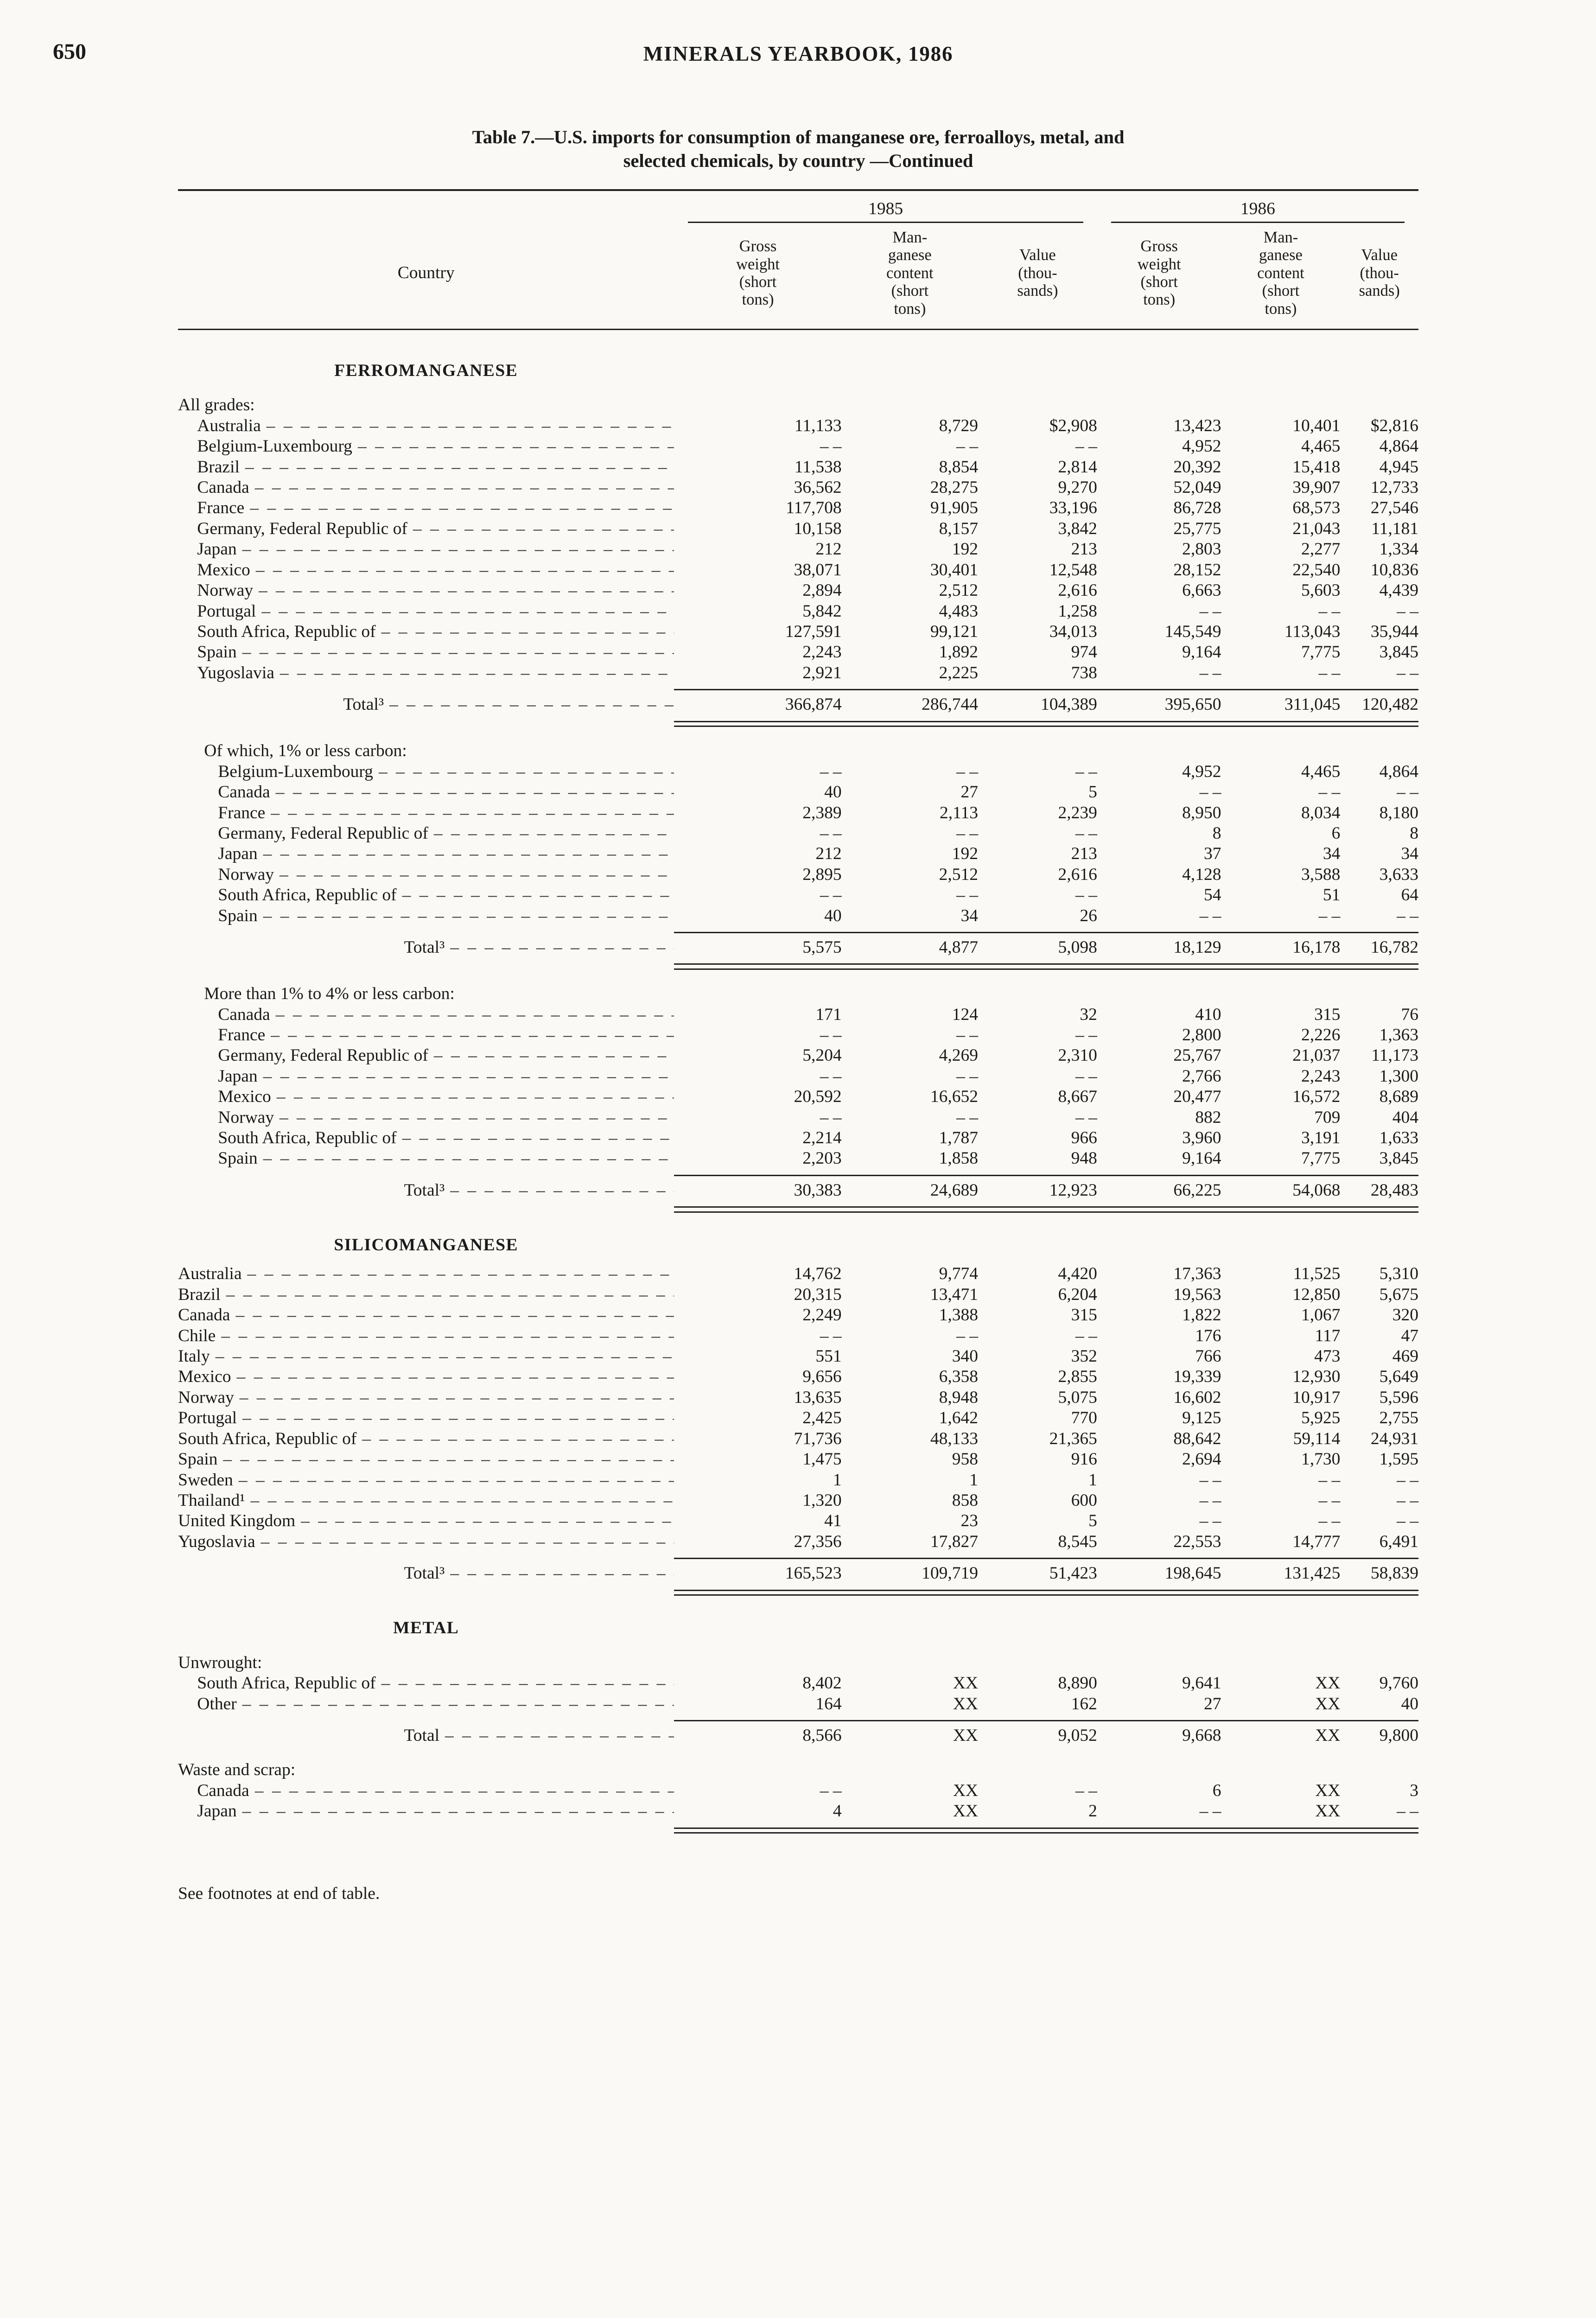 The width and height of the screenshot is (1596, 2318). What do you see at coordinates (426, 833) in the screenshot?
I see `row-label-cell: Germany, Federal Republic of` at bounding box center [426, 833].